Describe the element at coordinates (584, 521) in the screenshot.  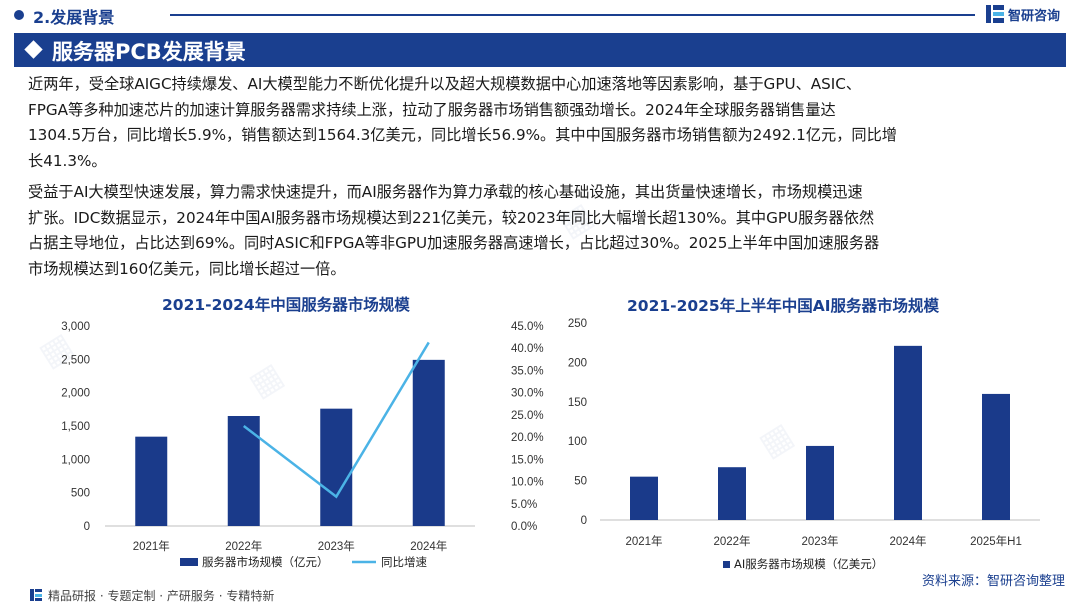
I see `y-tick-label: 0` at that location.